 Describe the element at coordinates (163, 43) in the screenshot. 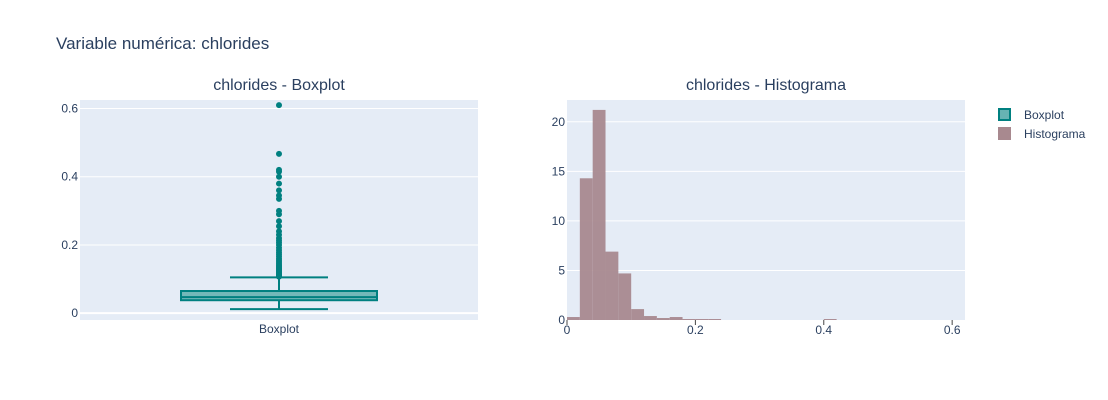

I see `figure-title: Variable numérica: chlorides` at that location.